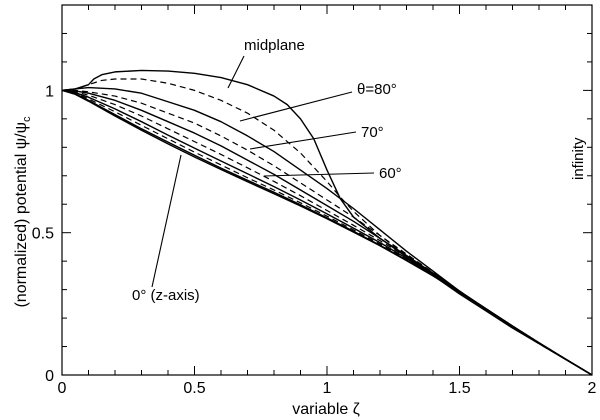  What do you see at coordinates (372, 132) in the screenshot?
I see `annotation-70-deg: 70°` at bounding box center [372, 132].